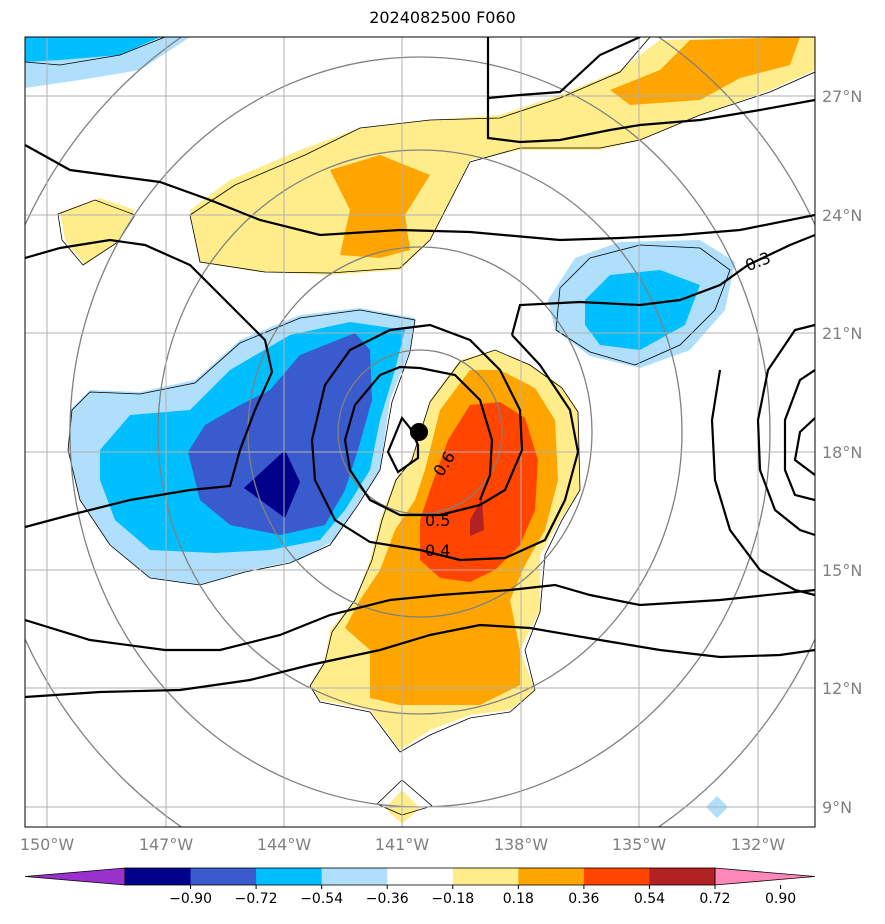 This screenshot has height=924, width=885. What do you see at coordinates (256, 899) in the screenshot?
I see `colorbar-tick-label: −0.72` at bounding box center [256, 899].